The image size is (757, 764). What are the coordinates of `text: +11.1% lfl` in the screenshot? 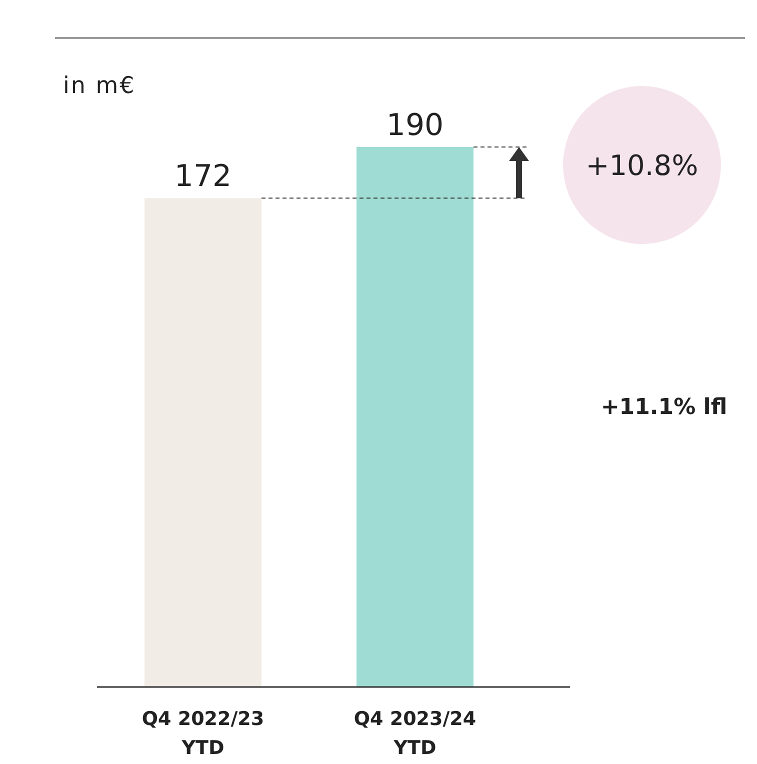 It's located at (664, 407).